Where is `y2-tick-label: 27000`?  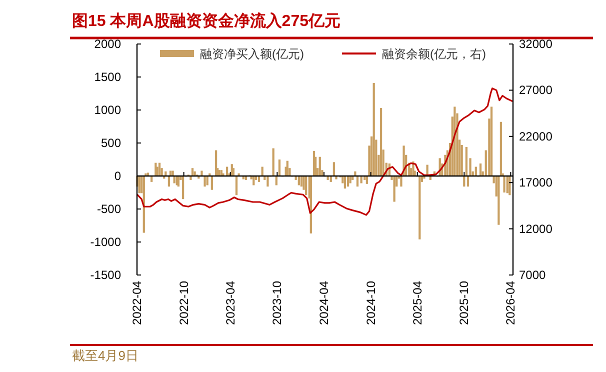
y2-tick-label: 27000 is located at coordinates (536, 90).